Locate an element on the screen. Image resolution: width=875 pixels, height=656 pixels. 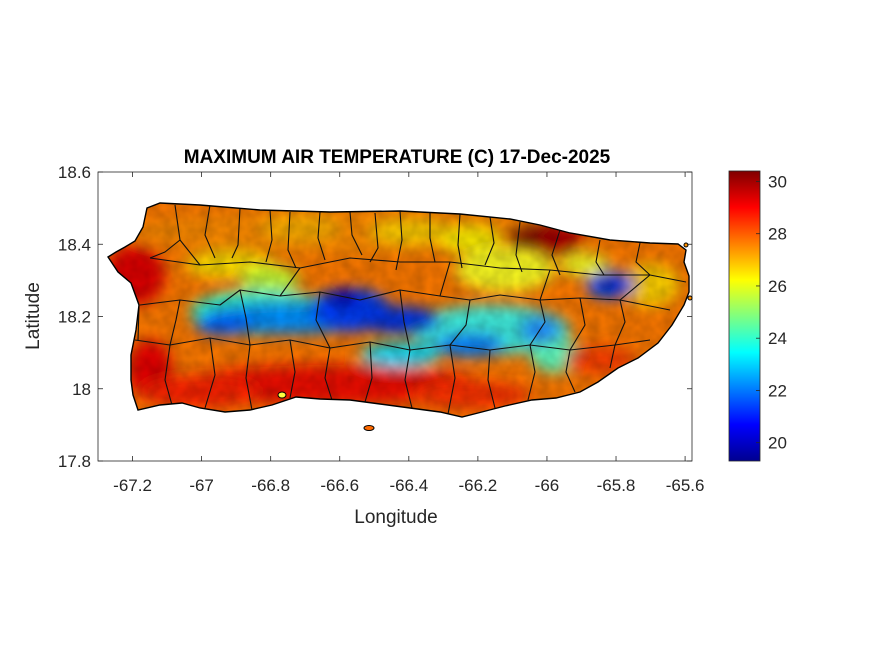
colorbar-ticks: 20 22 24 26 28 30 is located at coordinates (771, 312).